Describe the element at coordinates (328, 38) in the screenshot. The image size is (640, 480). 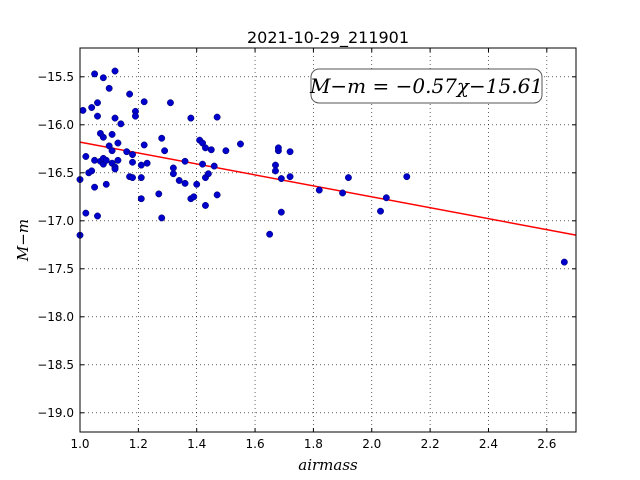
I see `chart-title: 2021-10-29_211901` at that location.